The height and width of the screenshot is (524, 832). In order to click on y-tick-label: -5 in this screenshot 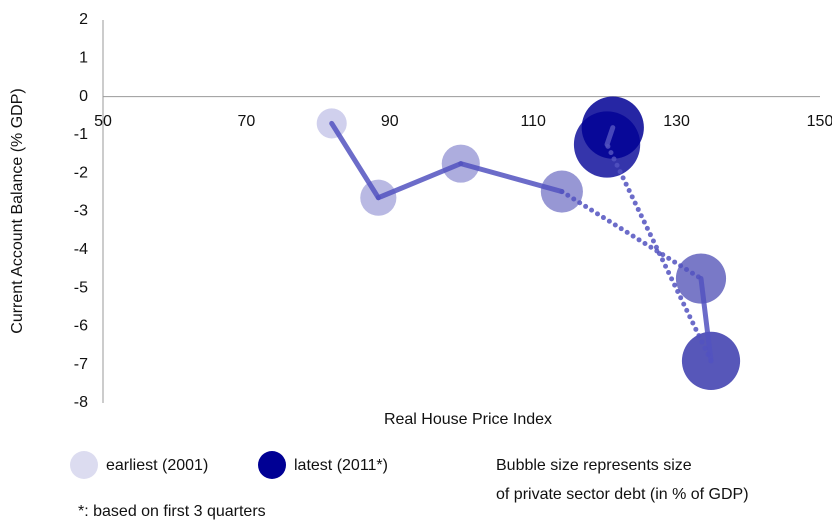, I will do `click(81, 287)`.